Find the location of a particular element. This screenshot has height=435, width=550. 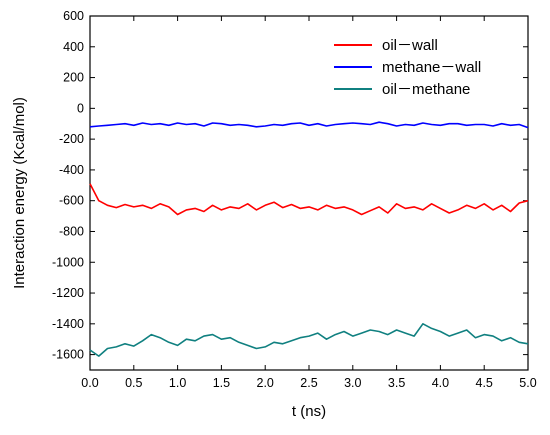

y-tick-label: 200 is located at coordinates (73, 78).